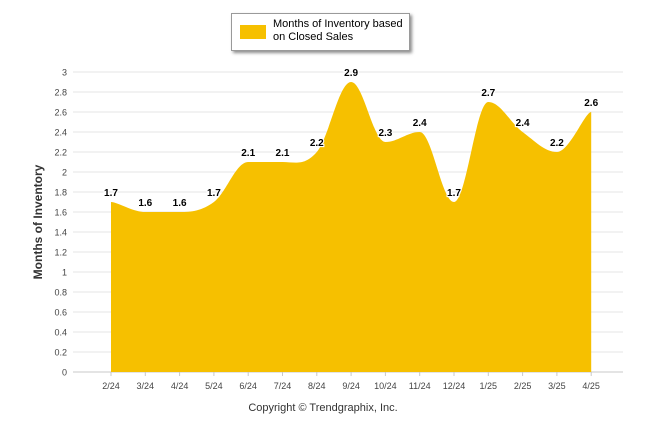 This screenshot has width=646, height=434. Describe the element at coordinates (64, 273) in the screenshot. I see `y-tick-label: 1` at that location.